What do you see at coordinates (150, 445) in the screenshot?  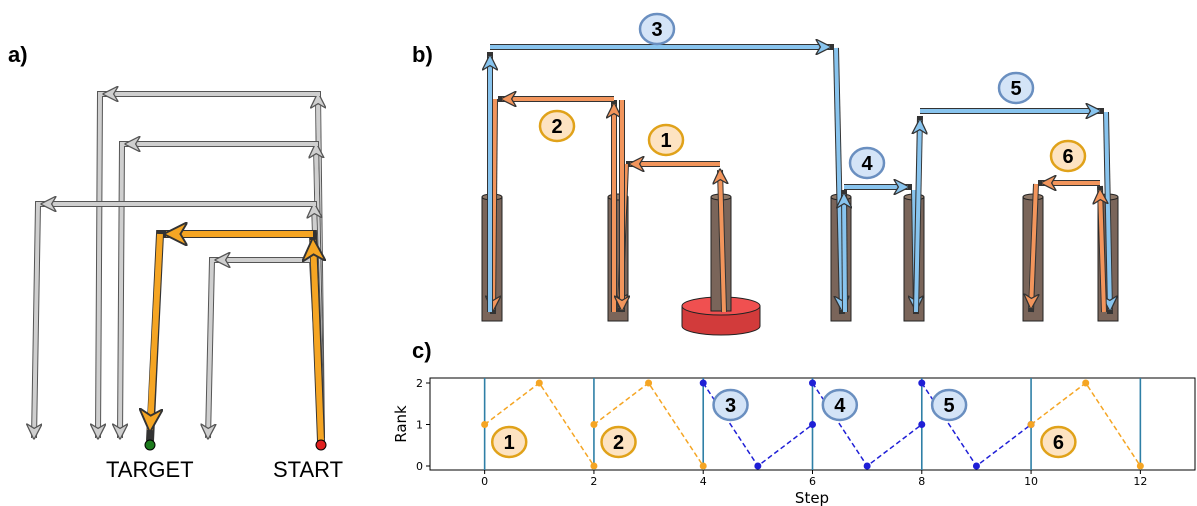 I see `target-point` at bounding box center [150, 445].